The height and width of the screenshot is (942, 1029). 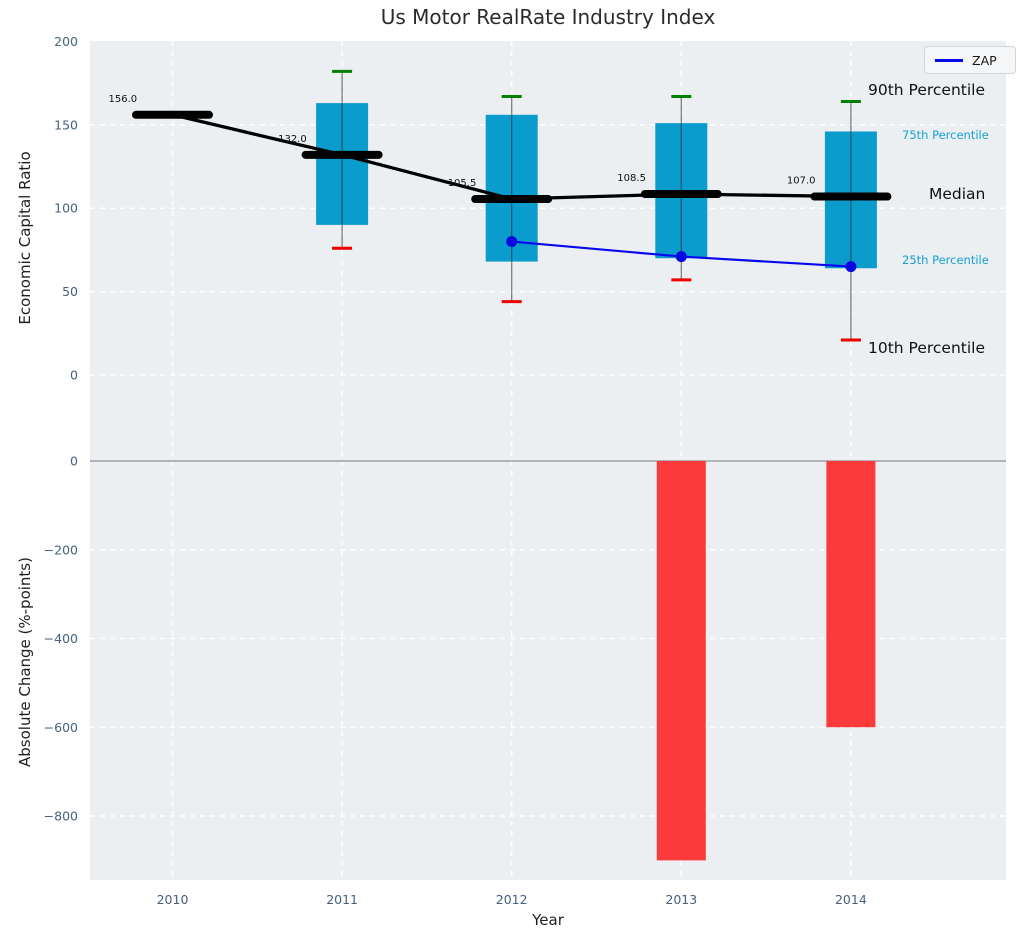 I want to click on annotation-25th-percentile: 25th Percentile, so click(x=945, y=260).